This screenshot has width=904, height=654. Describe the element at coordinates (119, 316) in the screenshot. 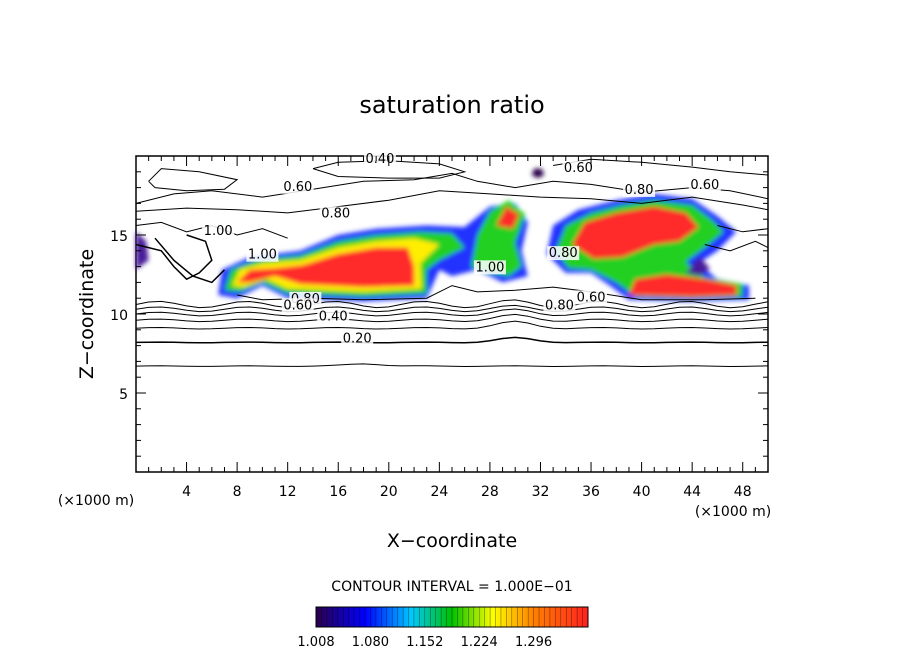

I see `z-tick-label: 10` at that location.